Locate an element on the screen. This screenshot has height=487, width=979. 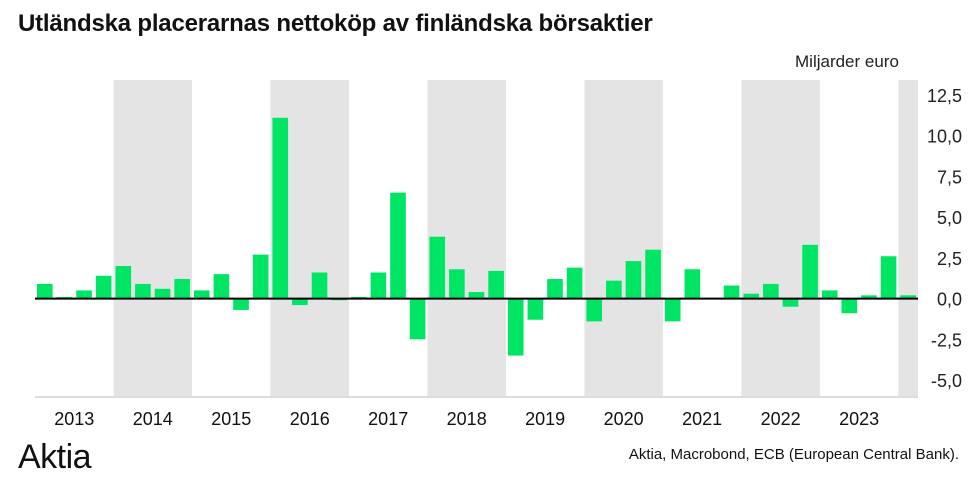
x-tick-label: 2022 is located at coordinates (781, 419).